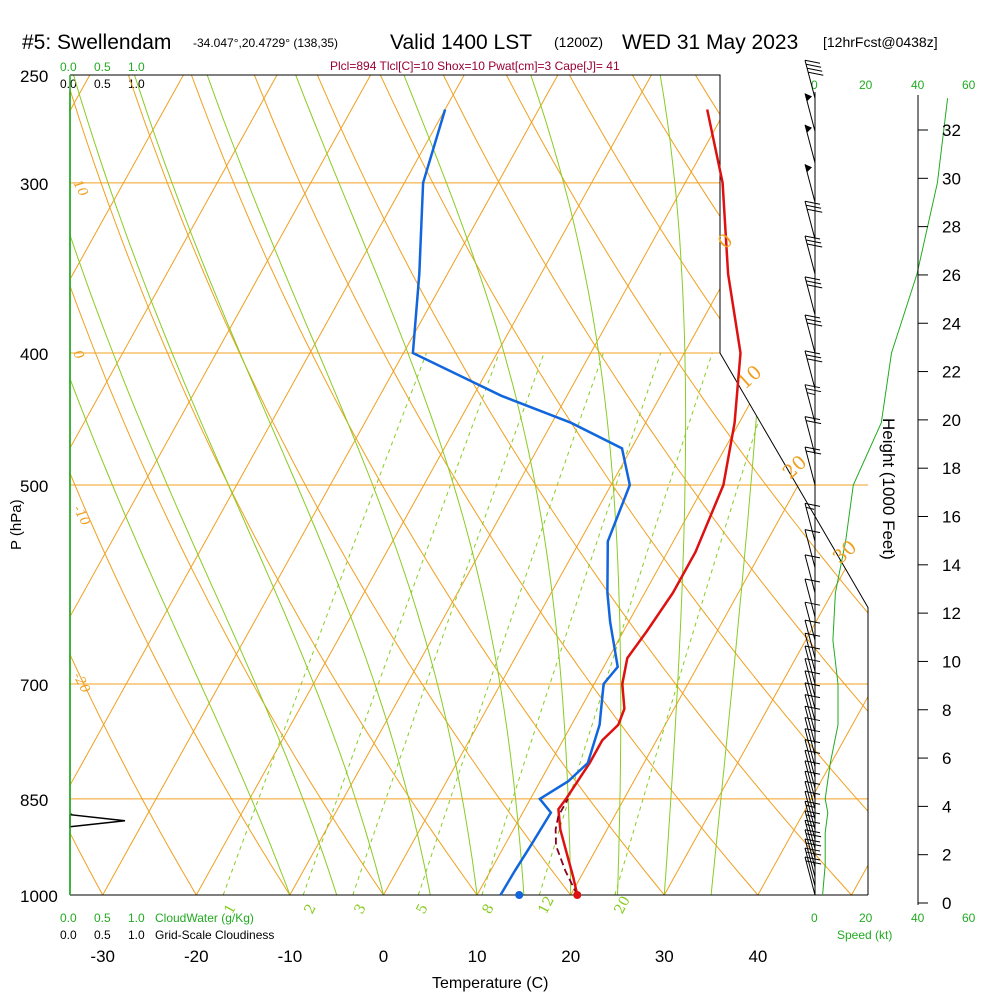 This screenshot has width=1000, height=1000. Describe the element at coordinates (204, 918) in the screenshot. I see `cloudwater-label: CloudWater (g/Kg)` at that location.